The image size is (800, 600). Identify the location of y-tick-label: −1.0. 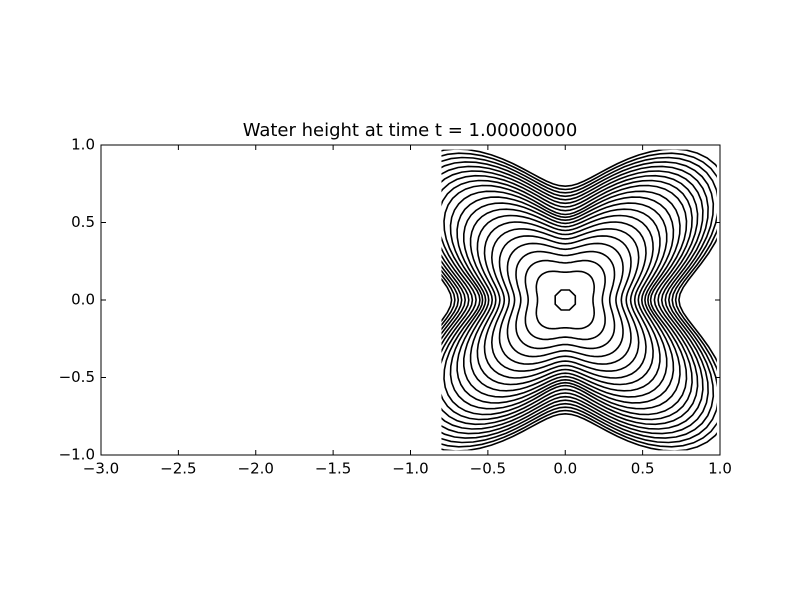
(77, 455).